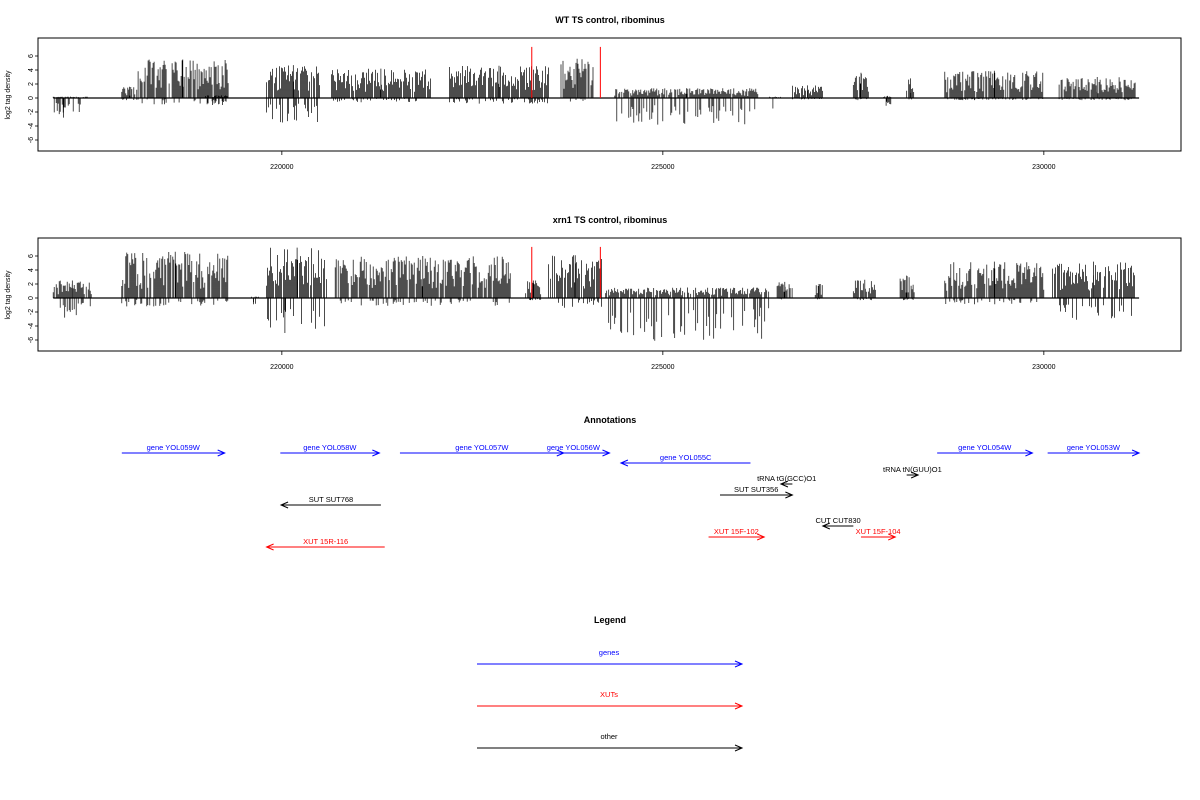 The height and width of the screenshot is (800, 1200). I want to click on xrn1-y-axis-label: log2 tag density, so click(8, 295).